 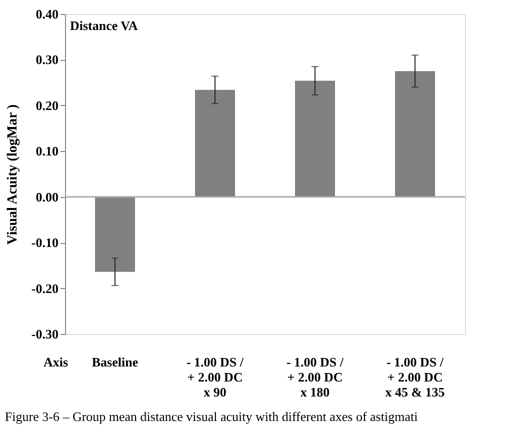 I want to click on caption: Figure 3-6 – Group mean distance visual acuity with different axes of astigmati, so click(x=211, y=416).